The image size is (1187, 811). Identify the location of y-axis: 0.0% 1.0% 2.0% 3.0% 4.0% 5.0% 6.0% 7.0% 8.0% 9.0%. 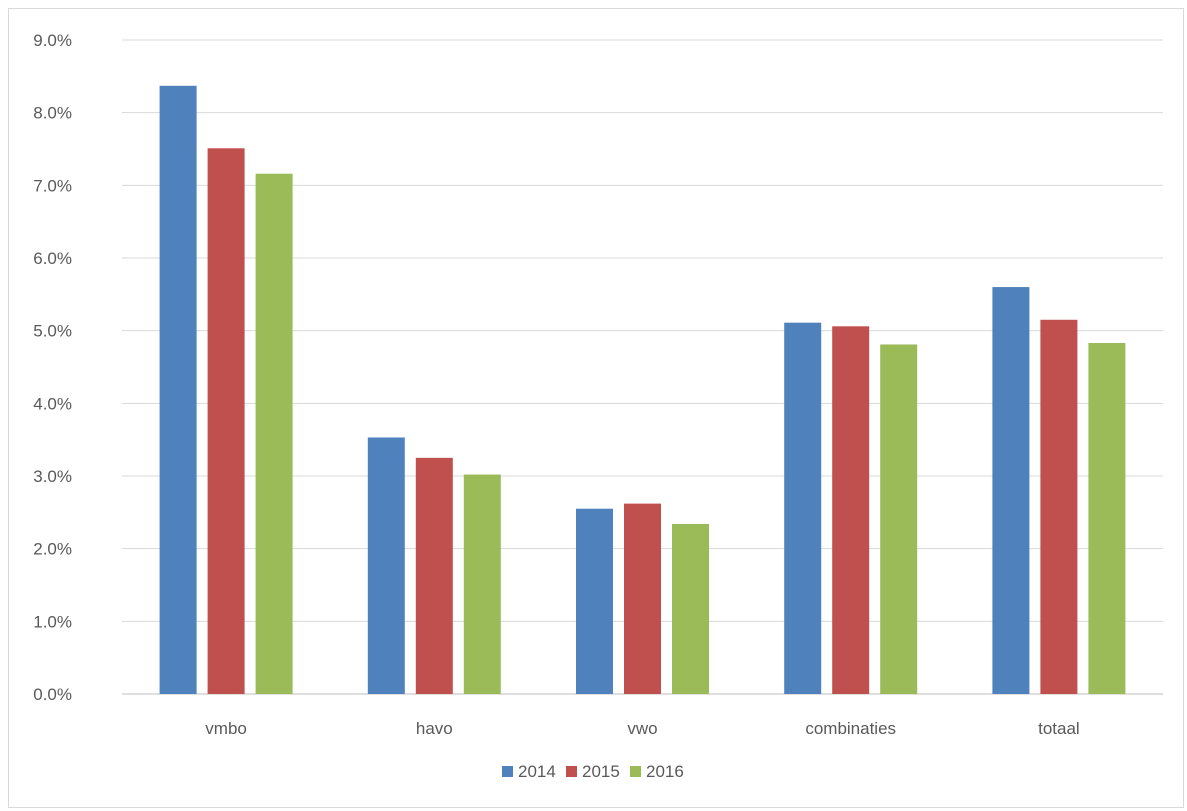
(52, 367).